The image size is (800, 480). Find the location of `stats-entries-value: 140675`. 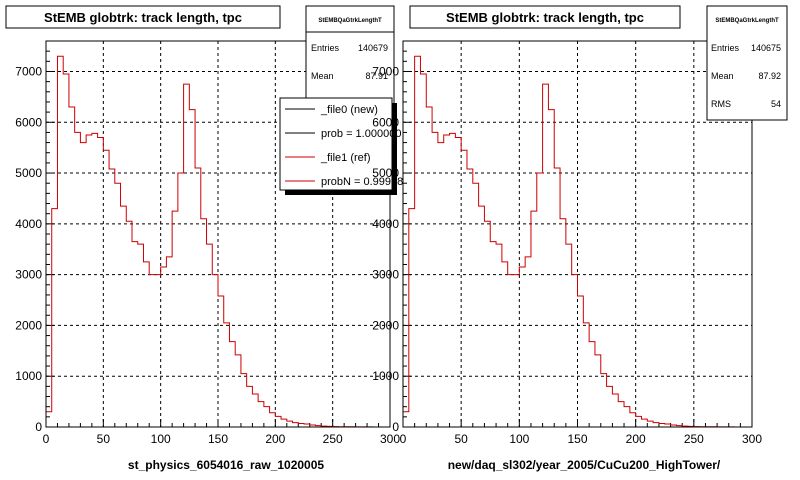

stats-entries-value: 140675 is located at coordinates (766, 48).